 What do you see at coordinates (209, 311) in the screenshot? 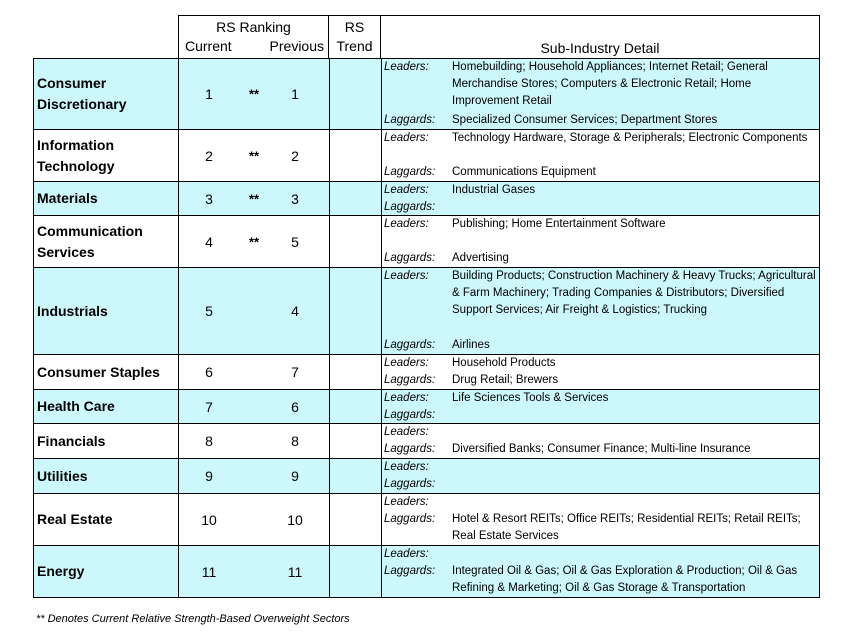
I see `current-rank: 5` at bounding box center [209, 311].